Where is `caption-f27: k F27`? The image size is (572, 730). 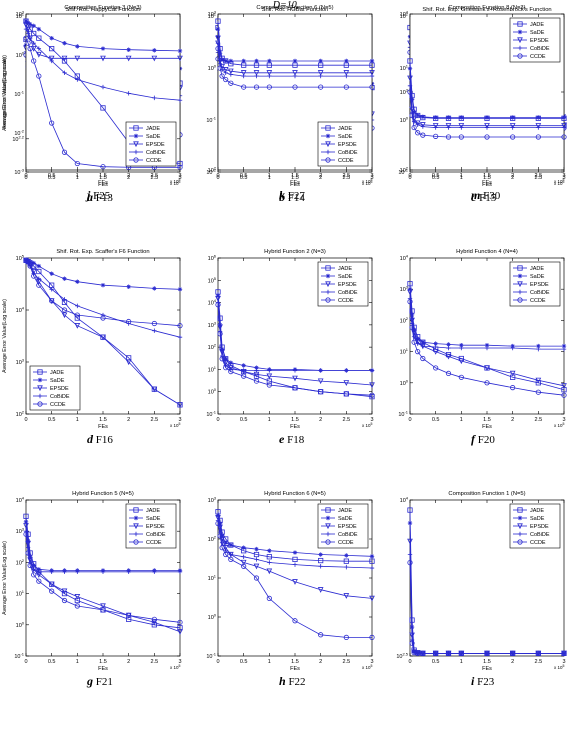 caption-f27: k F27 is located at coordinates (292, 195).